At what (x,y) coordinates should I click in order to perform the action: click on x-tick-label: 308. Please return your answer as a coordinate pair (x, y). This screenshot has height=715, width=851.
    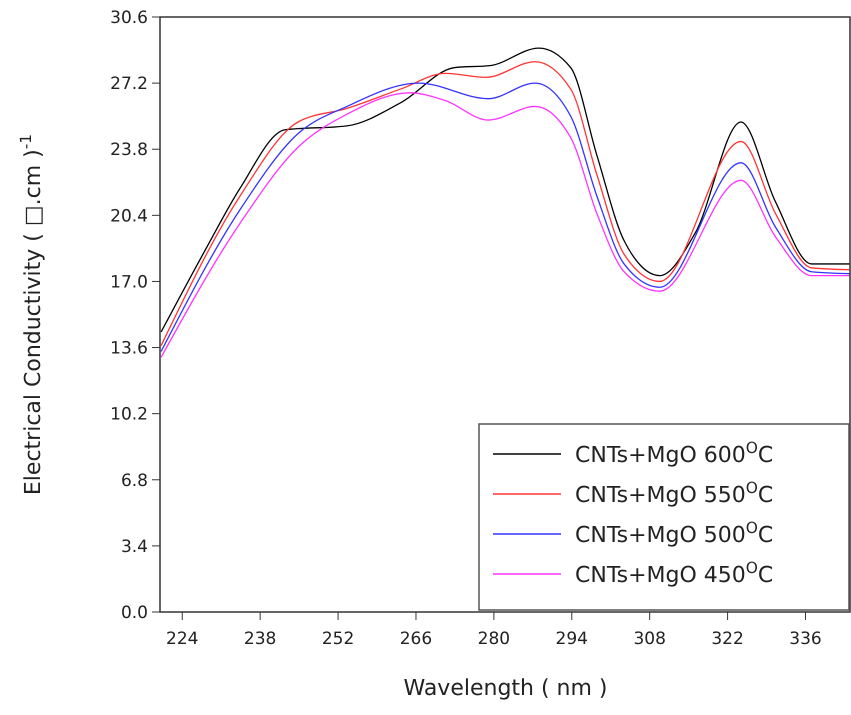
    Looking at the image, I should click on (649, 639).